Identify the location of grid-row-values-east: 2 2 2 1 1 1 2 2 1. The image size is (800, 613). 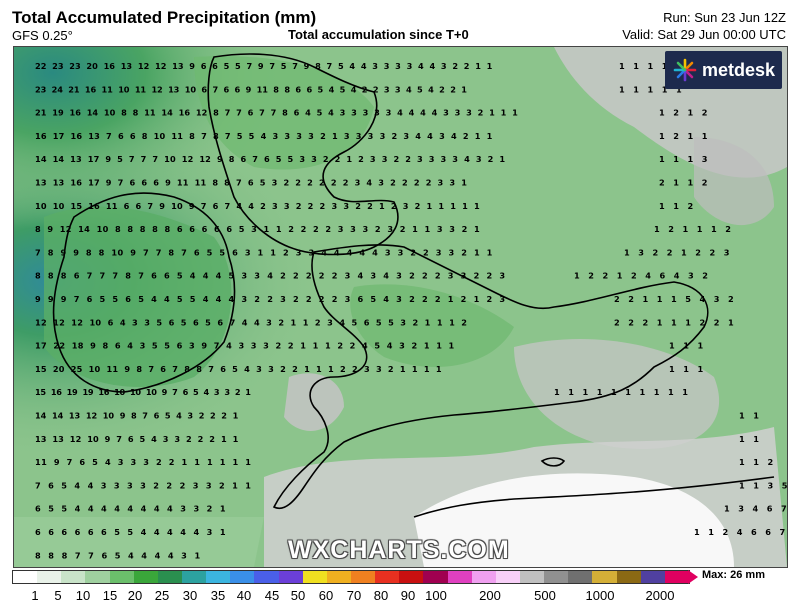
(674, 322).